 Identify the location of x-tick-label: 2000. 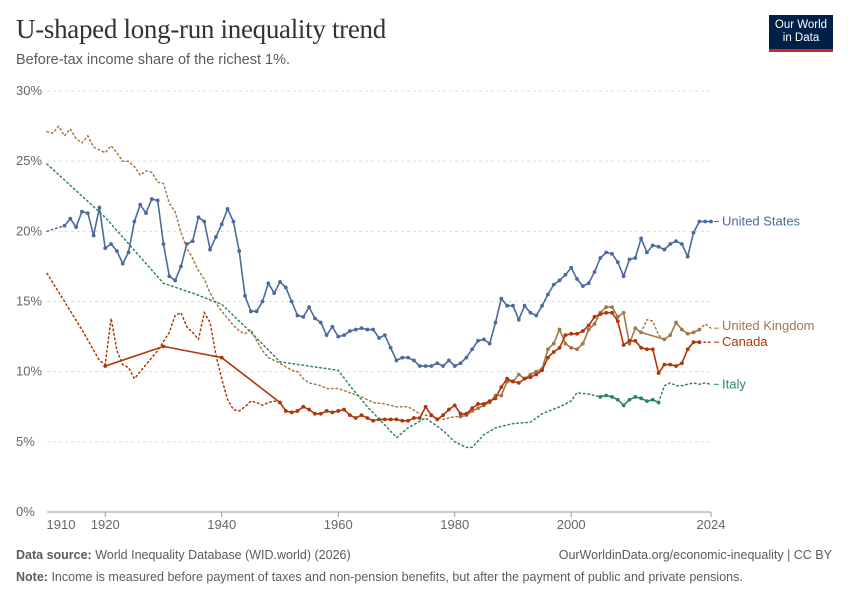
(571, 524).